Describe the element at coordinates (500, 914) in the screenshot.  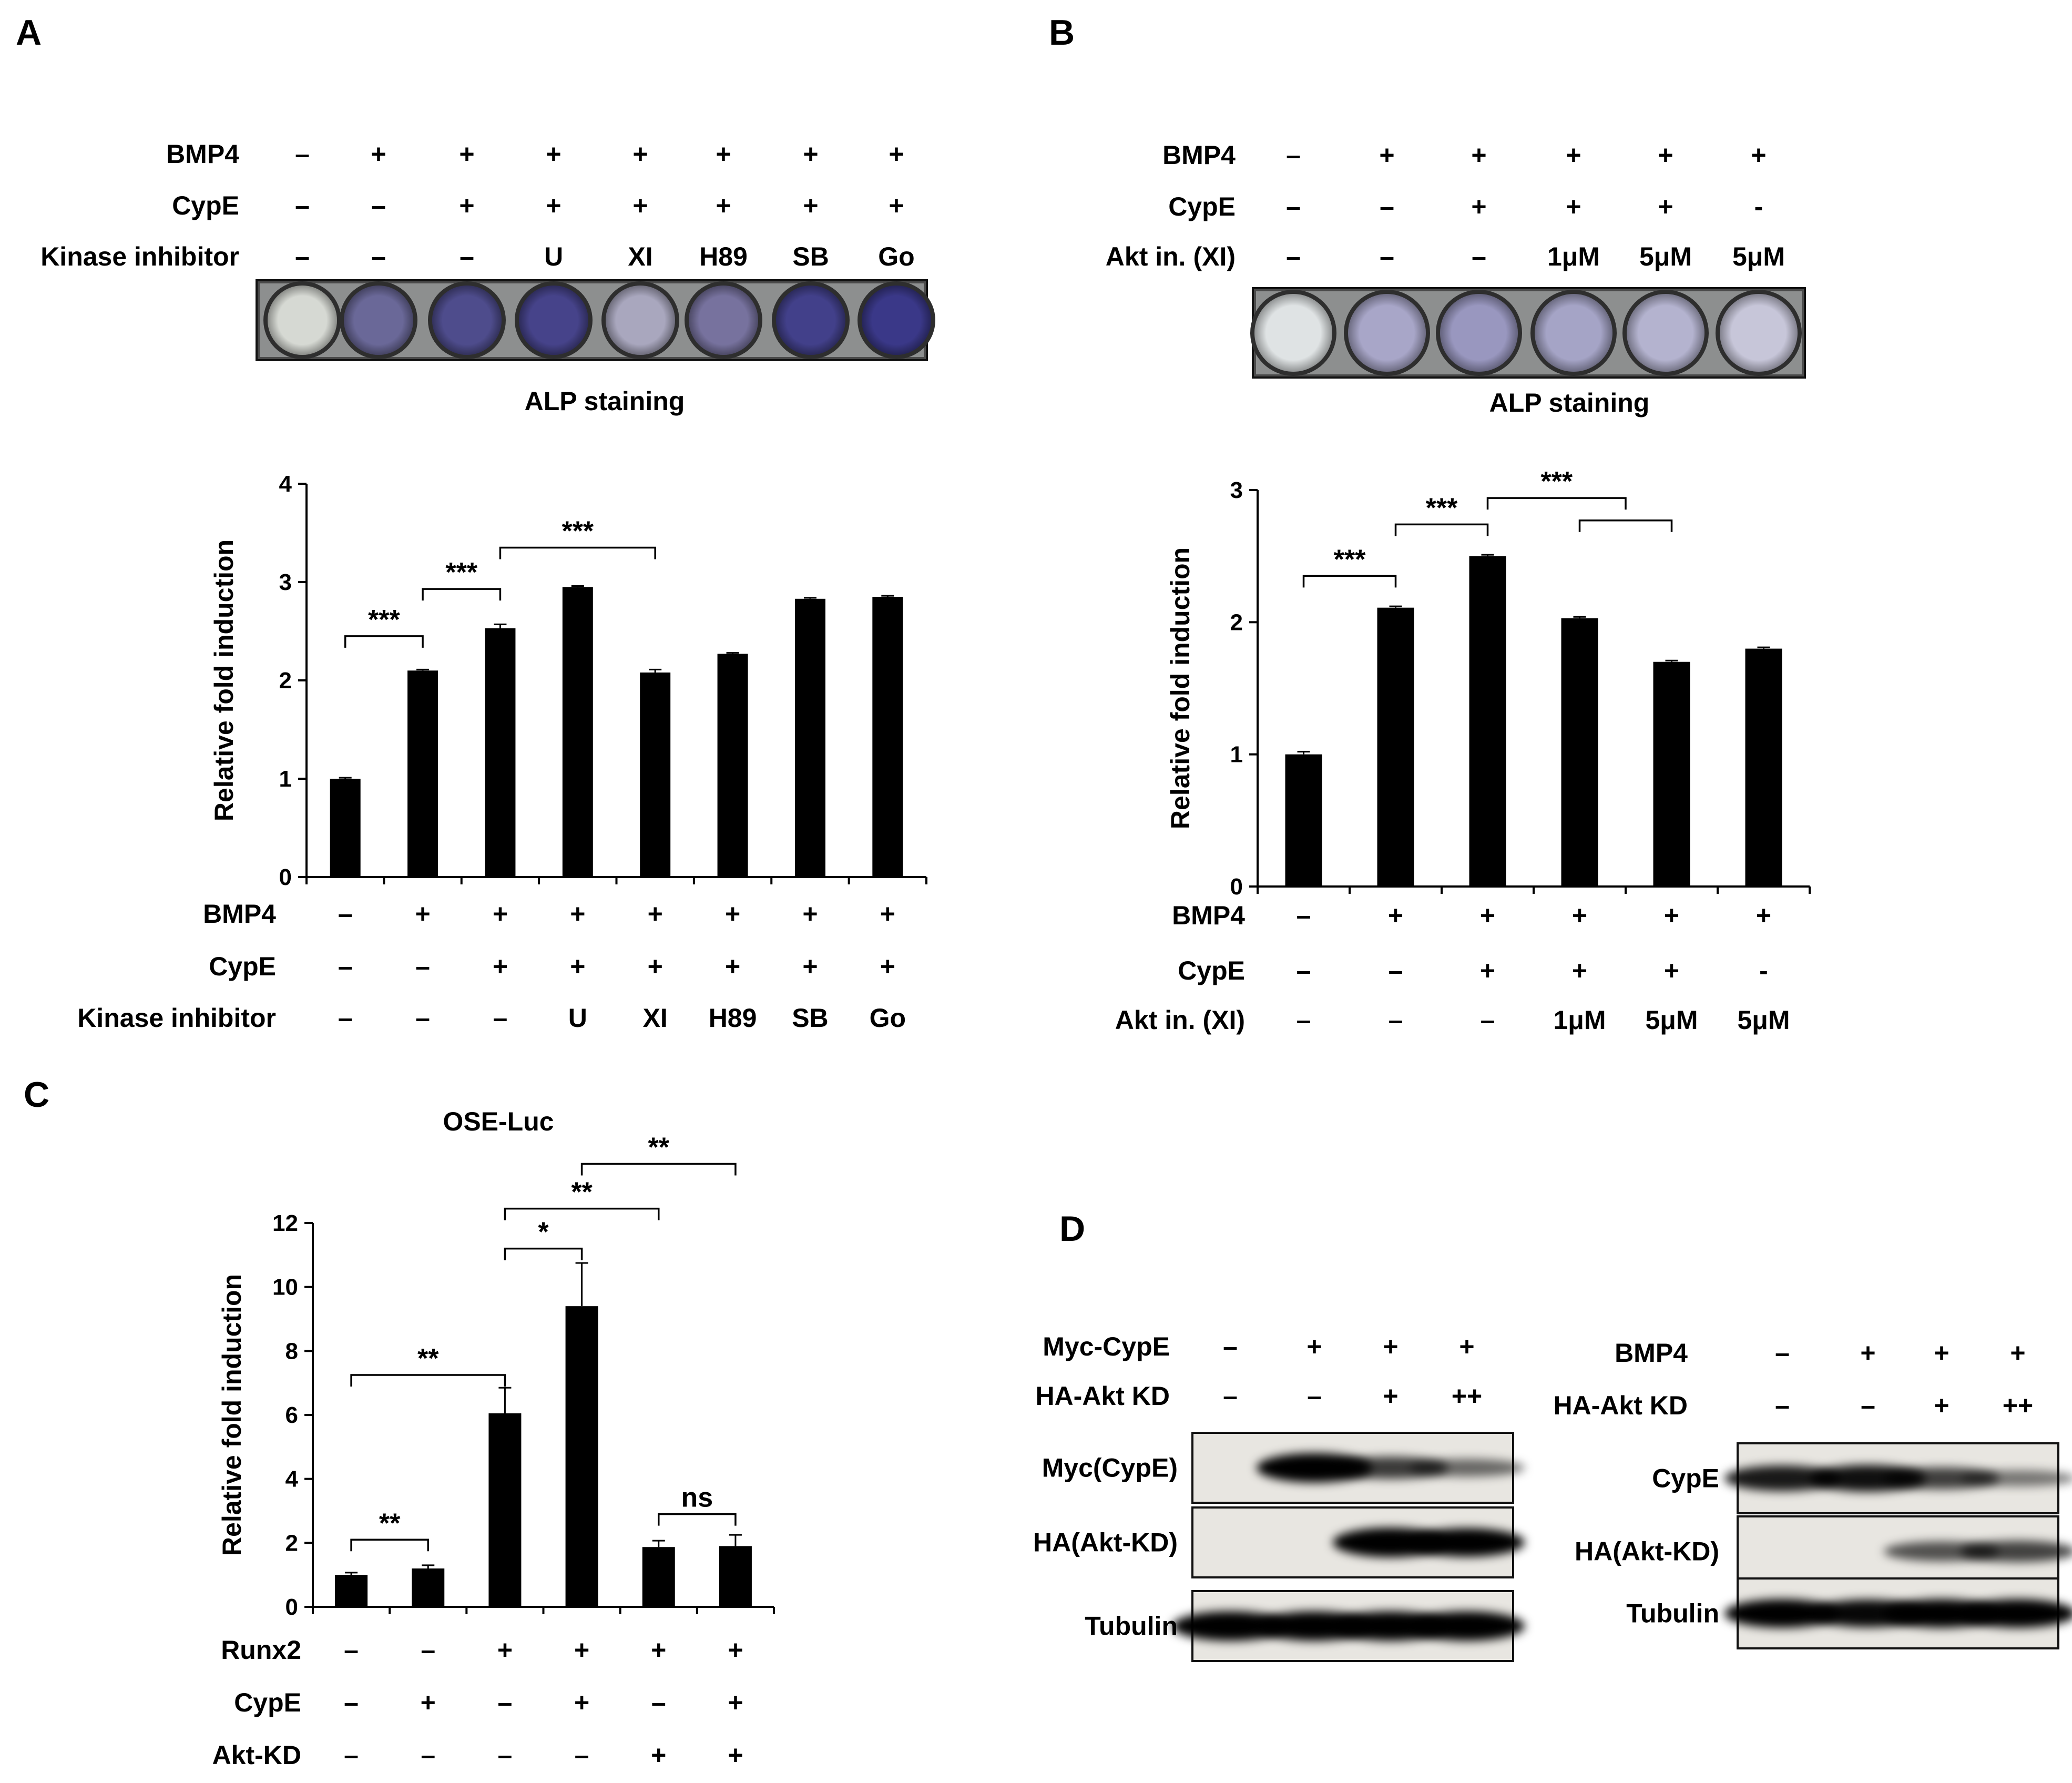
I see `panel-a-condition-cell-0-2: +` at that location.